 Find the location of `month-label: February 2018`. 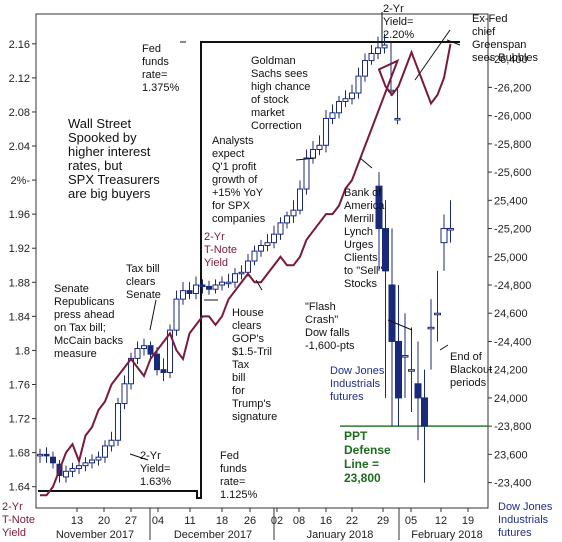

month-label: February 2018 is located at coordinates (447, 535).